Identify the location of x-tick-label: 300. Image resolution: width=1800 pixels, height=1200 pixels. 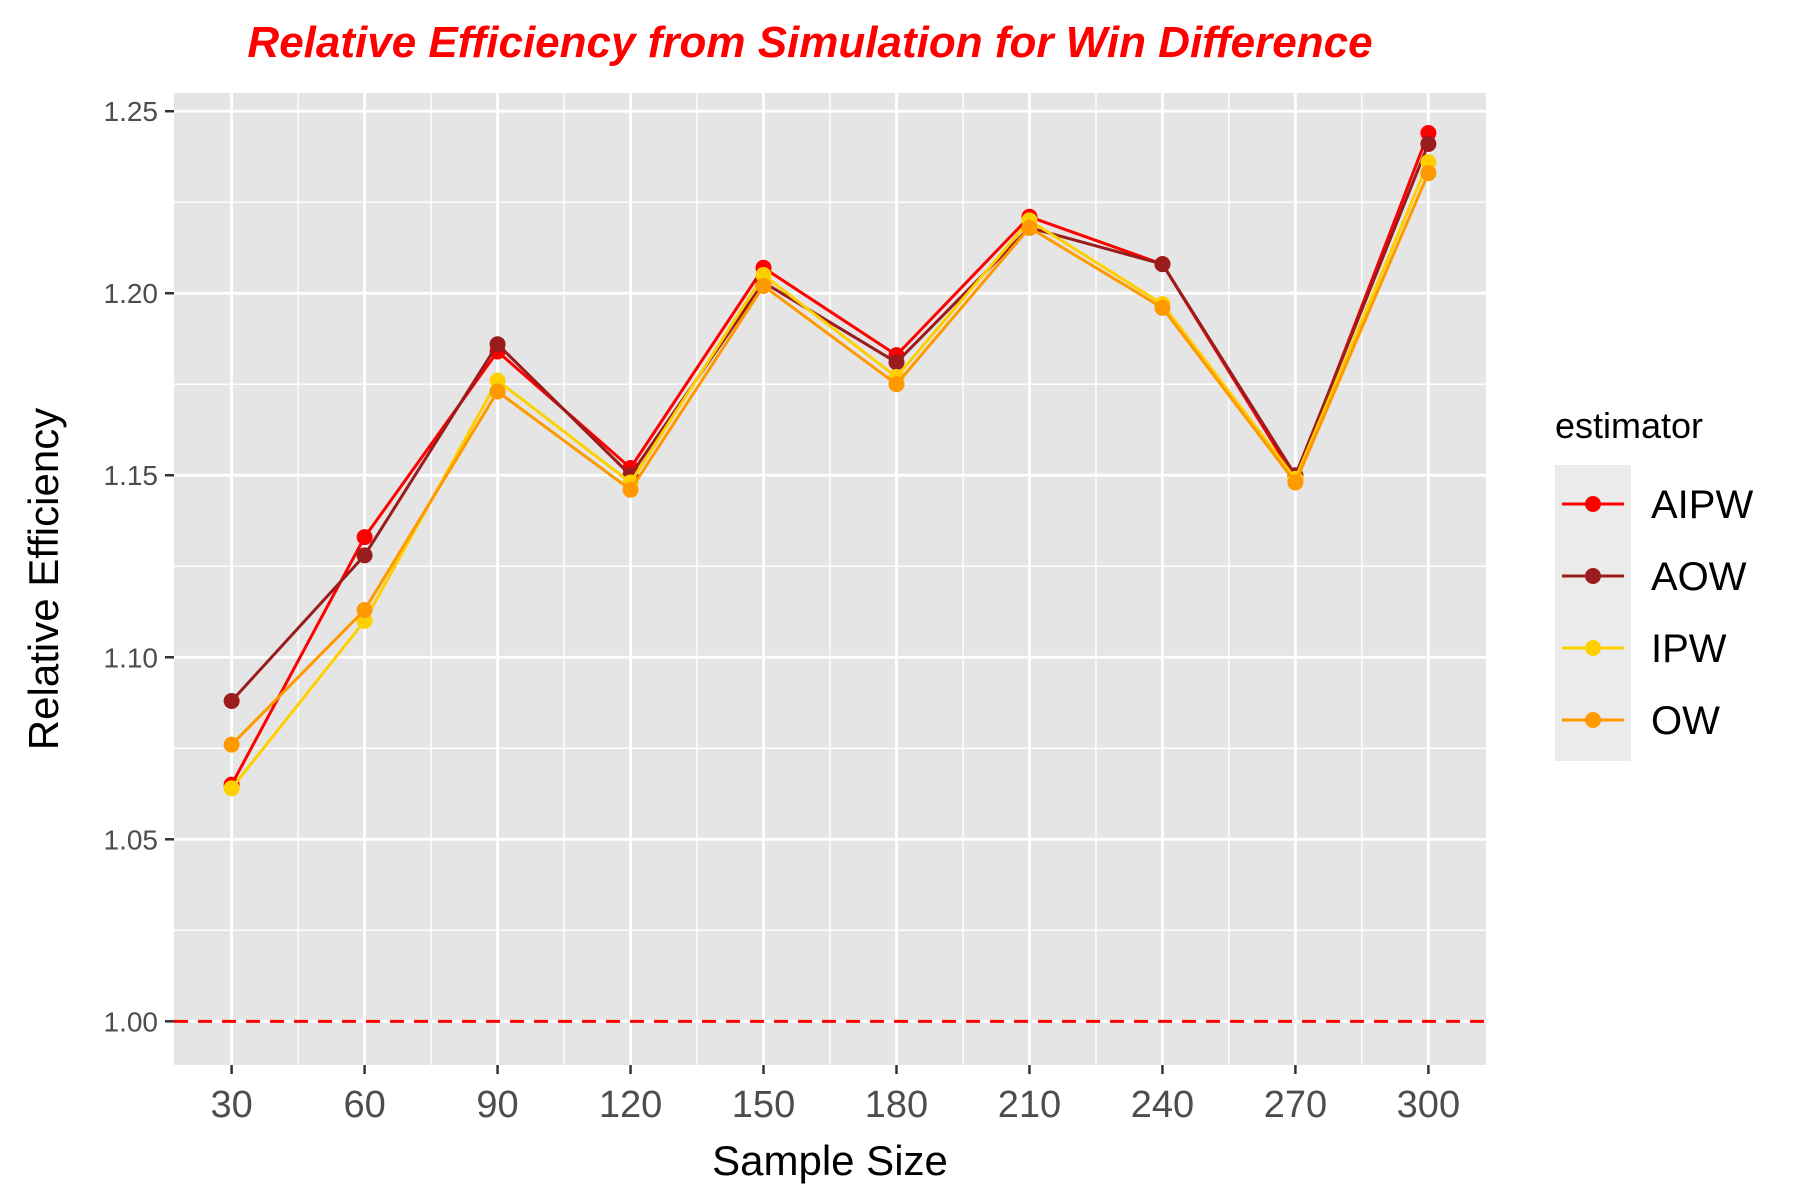
(1428, 1105).